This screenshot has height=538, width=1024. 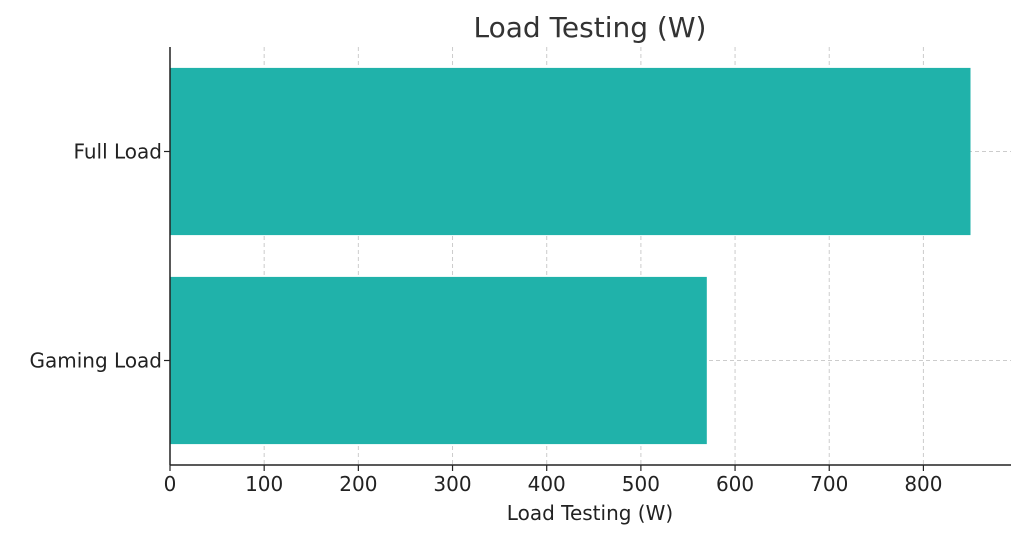 What do you see at coordinates (452, 484) in the screenshot?
I see `x-tick-label: 300` at bounding box center [452, 484].